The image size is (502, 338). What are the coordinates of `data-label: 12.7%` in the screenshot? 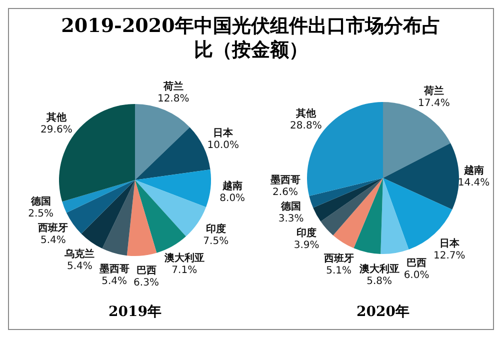 It's located at (450, 256).